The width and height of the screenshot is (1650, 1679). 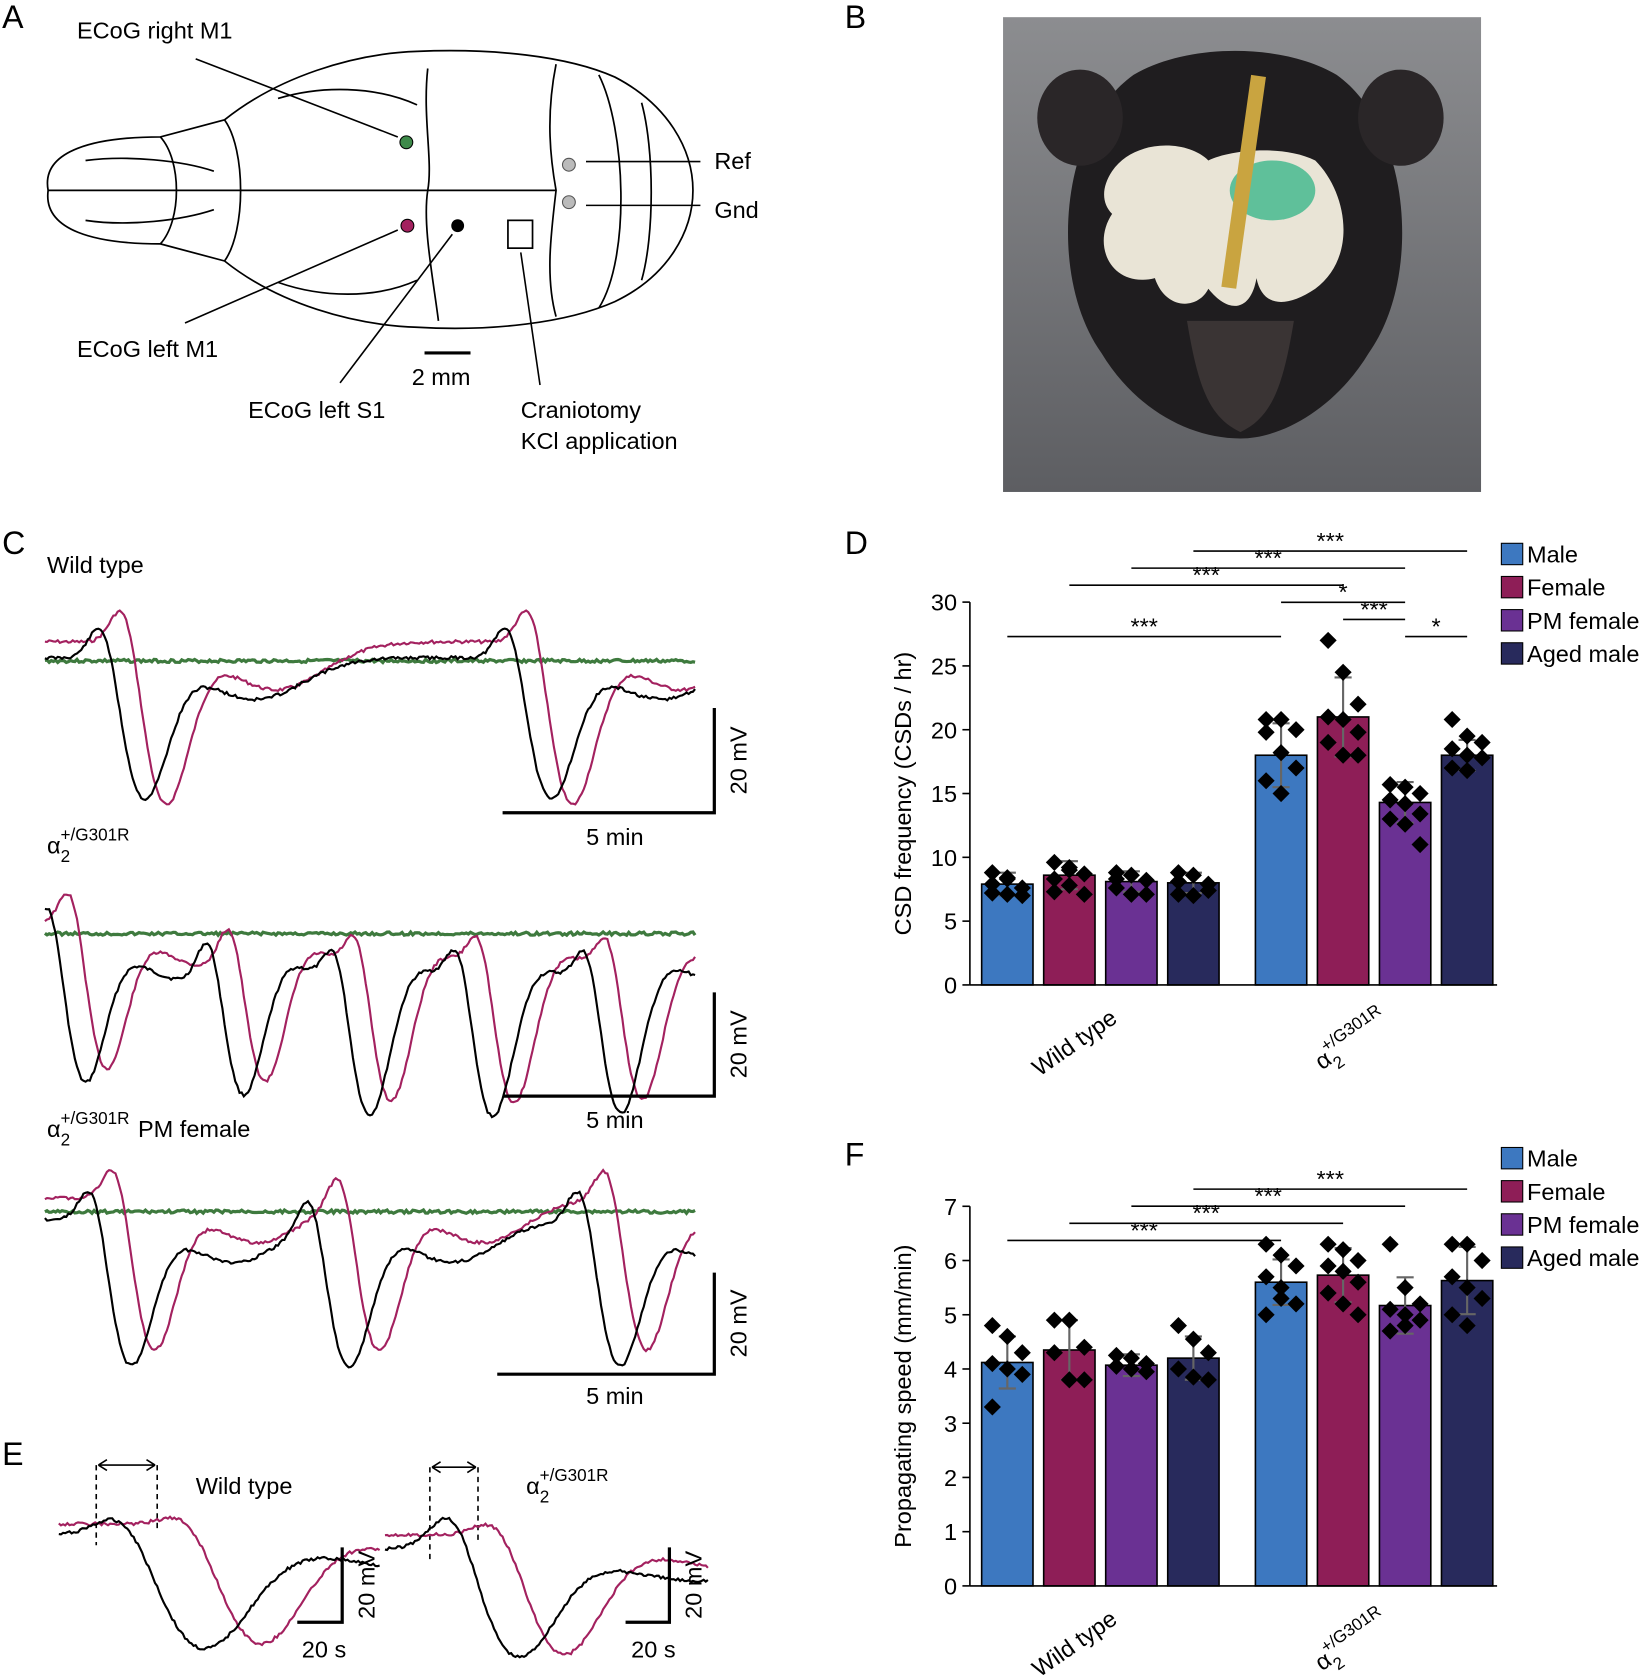 I want to click on y-tick-label: 5, so click(x=950, y=922).